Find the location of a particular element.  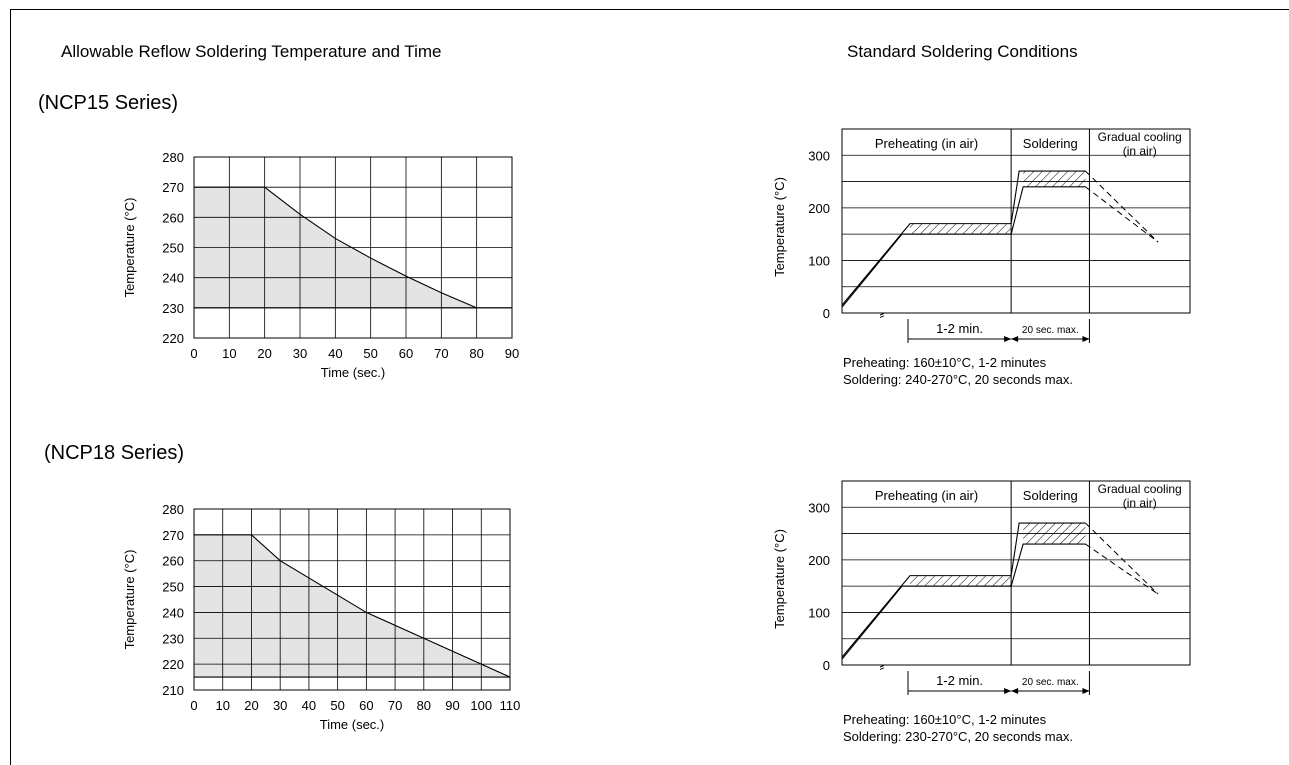

soldering-diagram-1-axis-break-mark: ⸗ is located at coordinates (882, 314).